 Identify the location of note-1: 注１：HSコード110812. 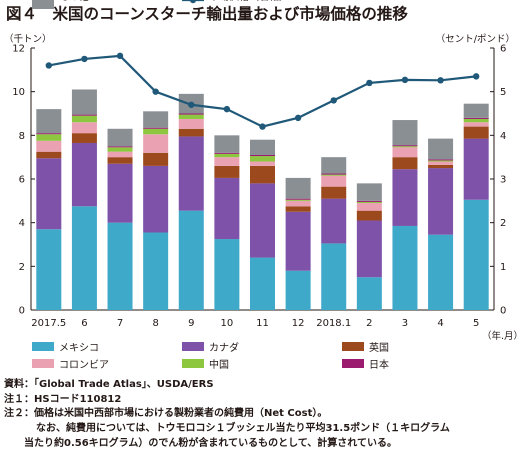
(63, 399).